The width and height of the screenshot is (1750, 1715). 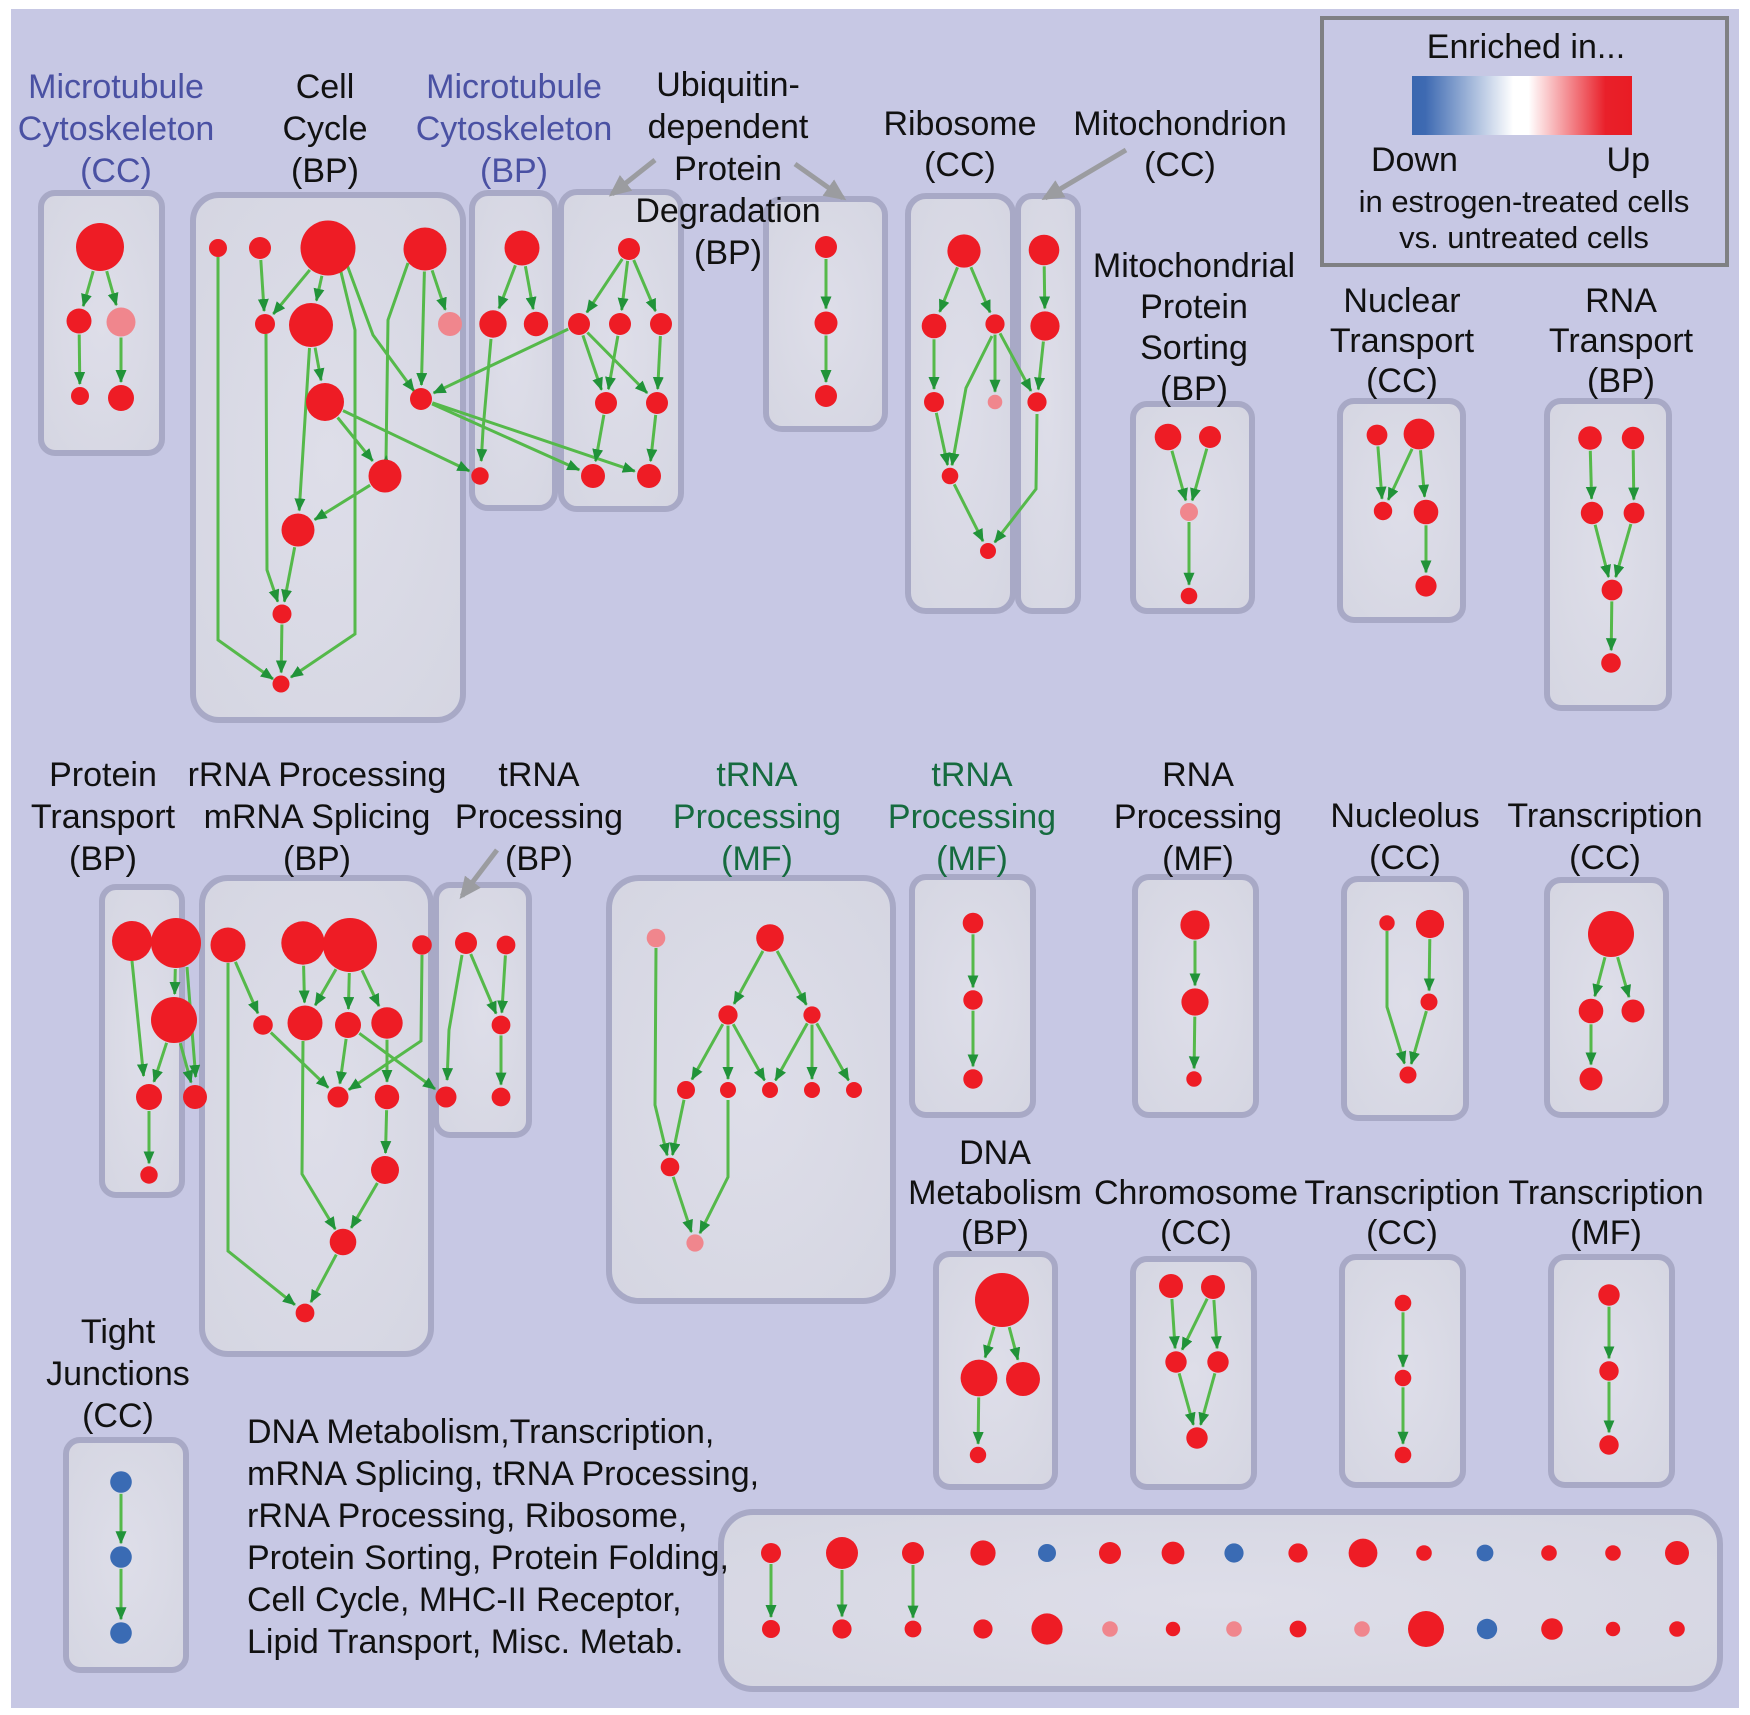 I want to click on svg-text: rRNA Processing, so click(x=317, y=775).